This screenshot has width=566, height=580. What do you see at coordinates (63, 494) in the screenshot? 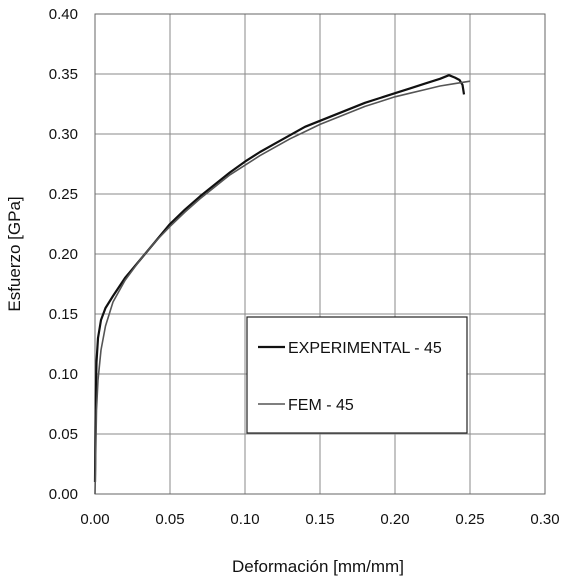
I see `y-tick-label: 0.00` at bounding box center [63, 494].